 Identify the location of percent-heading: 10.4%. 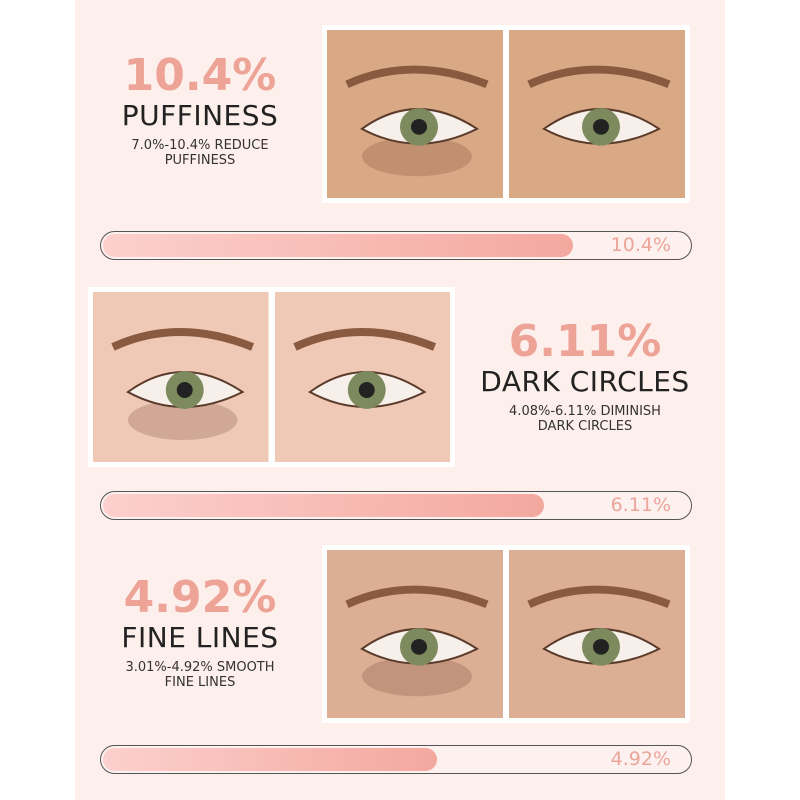
(200, 75).